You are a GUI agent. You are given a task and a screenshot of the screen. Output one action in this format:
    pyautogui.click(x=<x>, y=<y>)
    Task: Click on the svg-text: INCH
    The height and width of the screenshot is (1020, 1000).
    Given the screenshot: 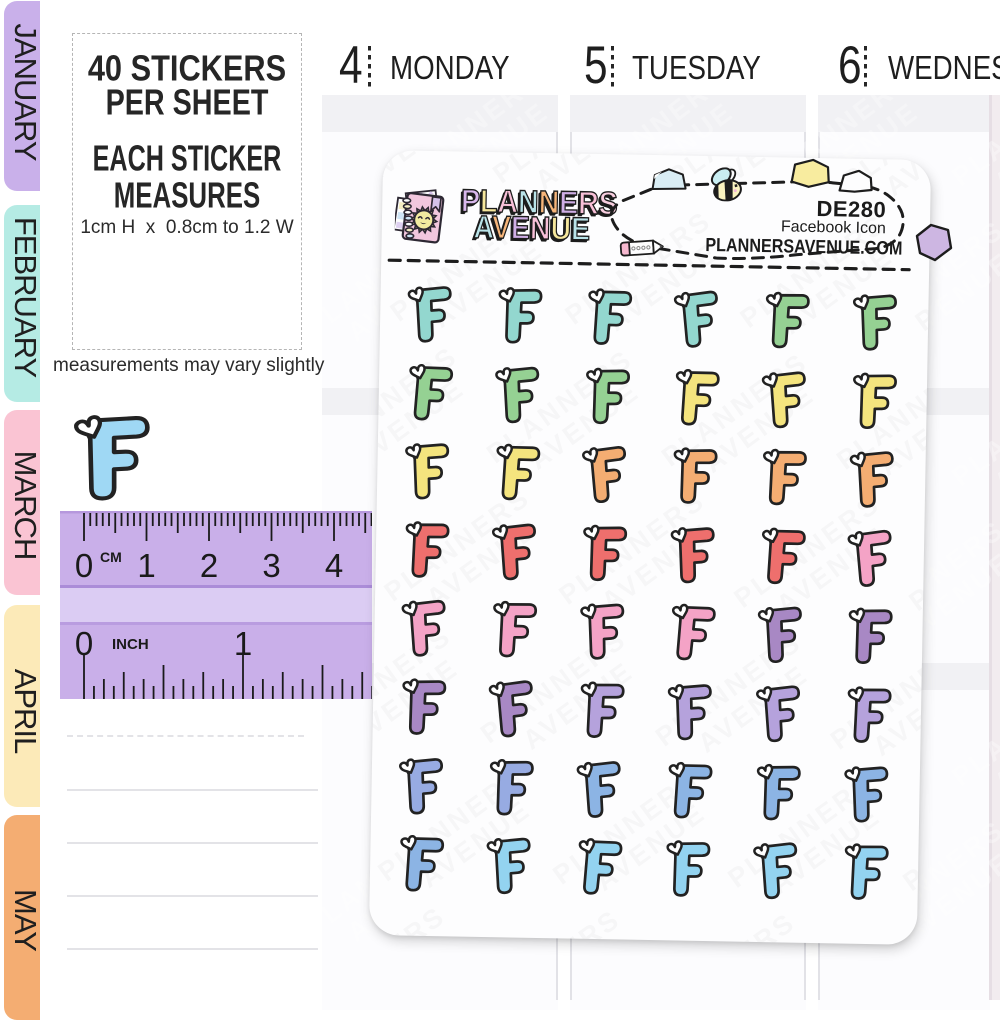 What is the action you would take?
    pyautogui.click(x=130, y=644)
    